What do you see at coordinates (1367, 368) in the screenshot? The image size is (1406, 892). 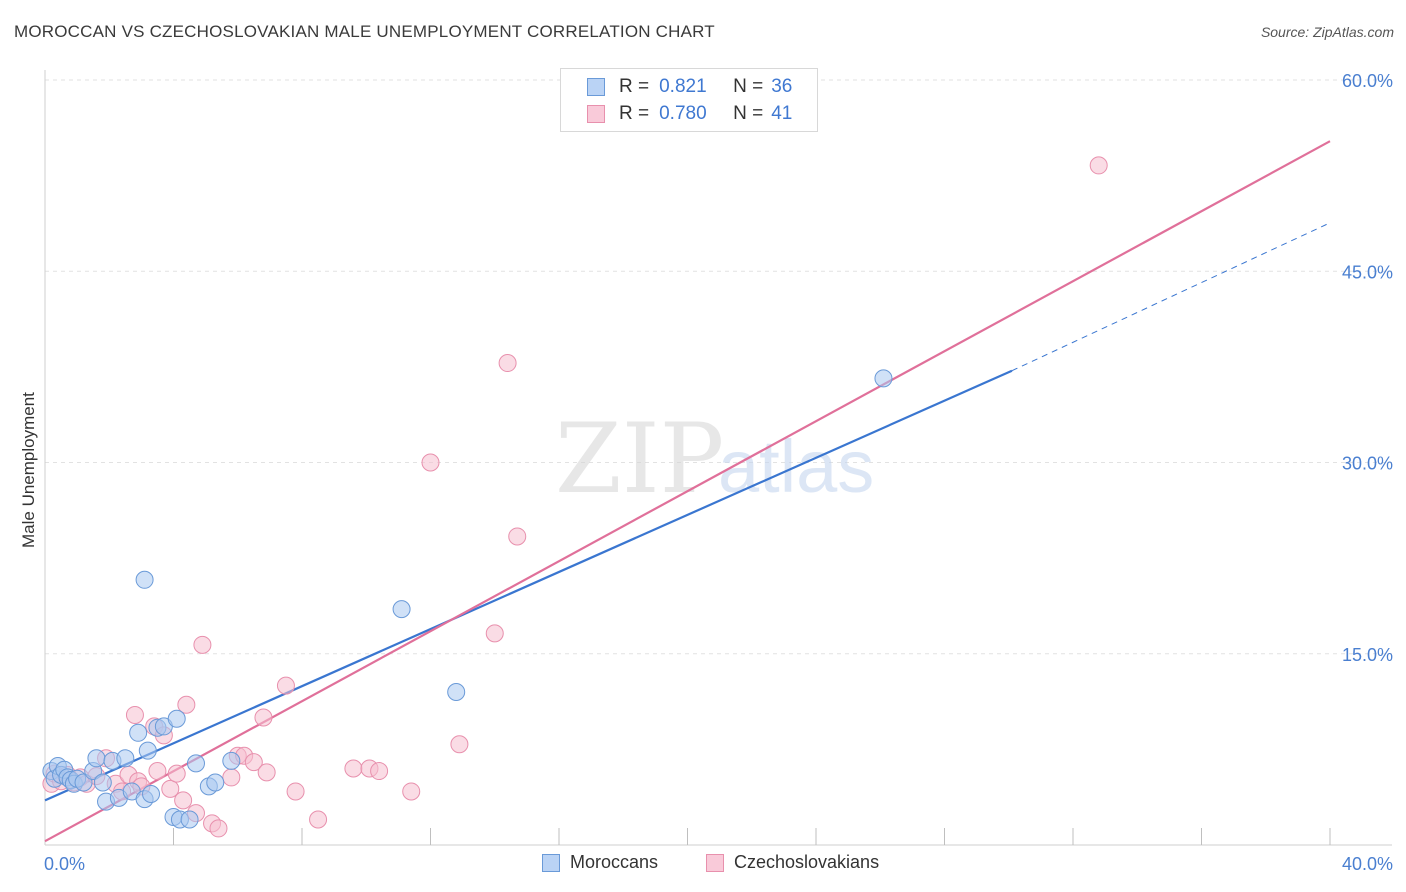 I see `y-tick-labels: 15.0% 30.0% 45.0% 60.0%` at bounding box center [1367, 368].